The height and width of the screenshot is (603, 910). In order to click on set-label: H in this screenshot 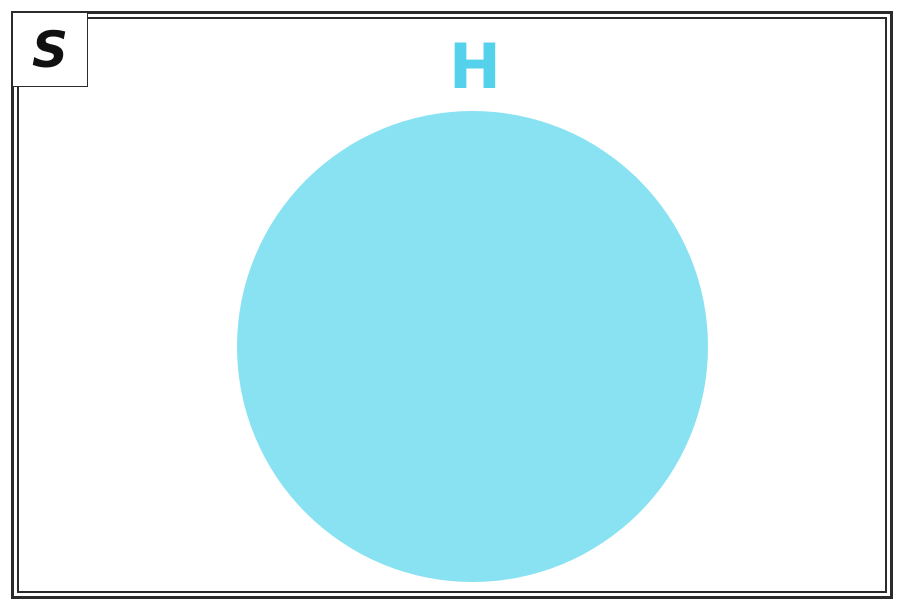, I will do `click(475, 66)`.